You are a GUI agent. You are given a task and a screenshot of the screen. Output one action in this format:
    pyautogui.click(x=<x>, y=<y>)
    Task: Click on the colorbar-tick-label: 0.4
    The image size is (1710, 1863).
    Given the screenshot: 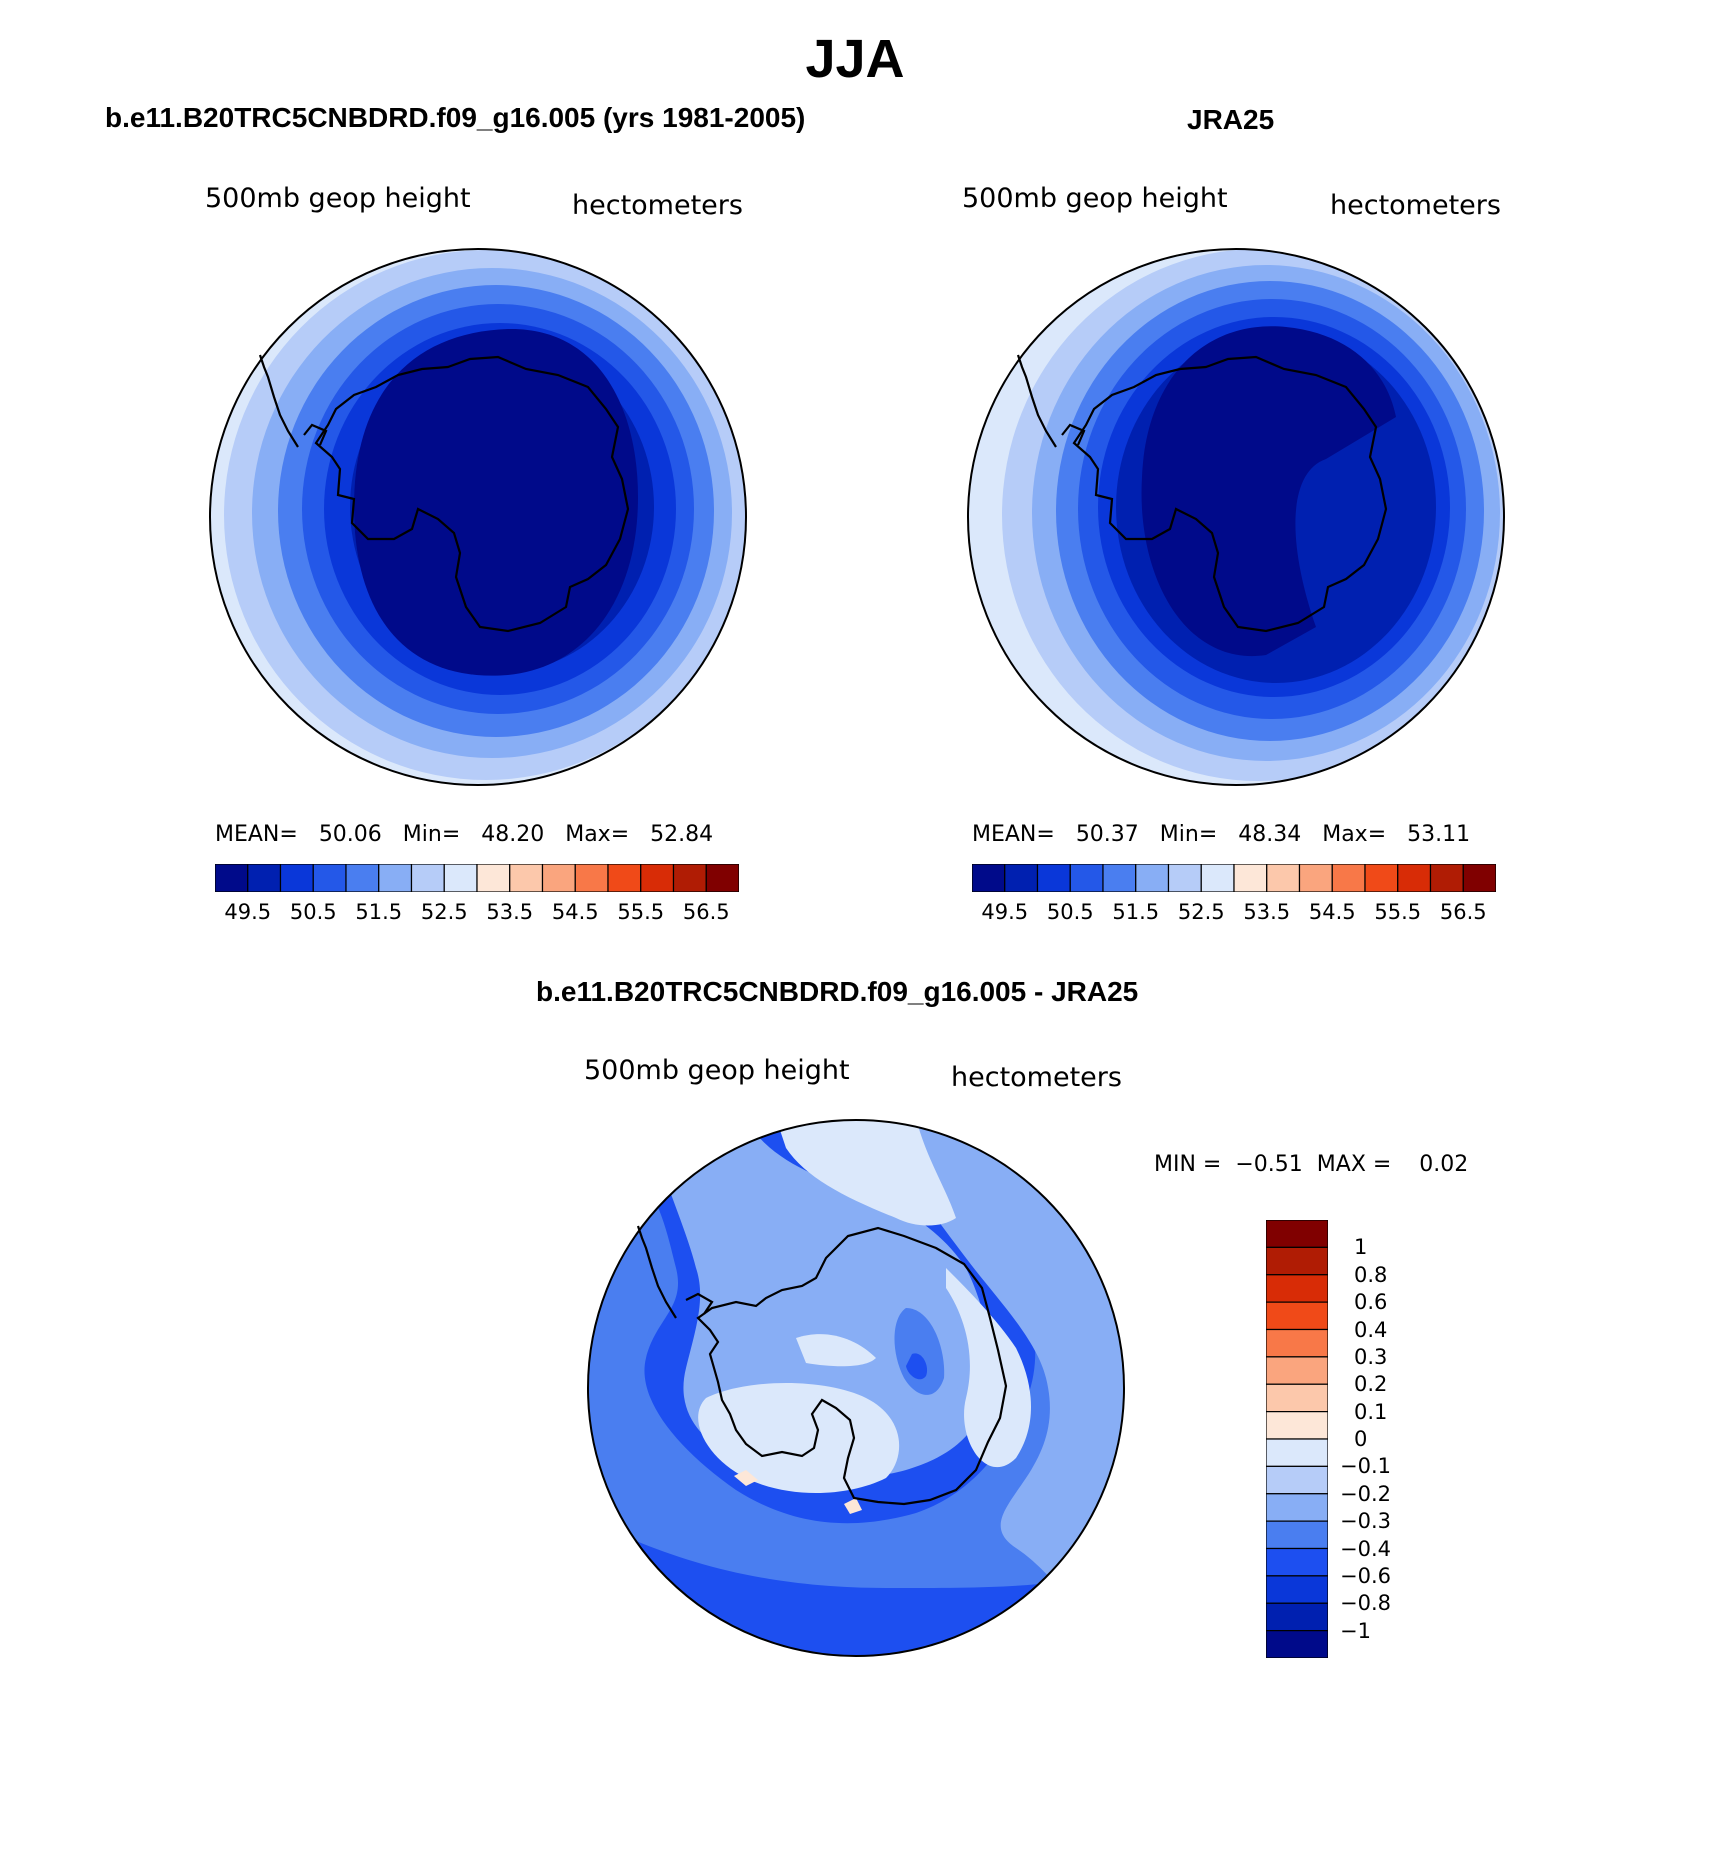 What is the action you would take?
    pyautogui.click(x=1371, y=1329)
    